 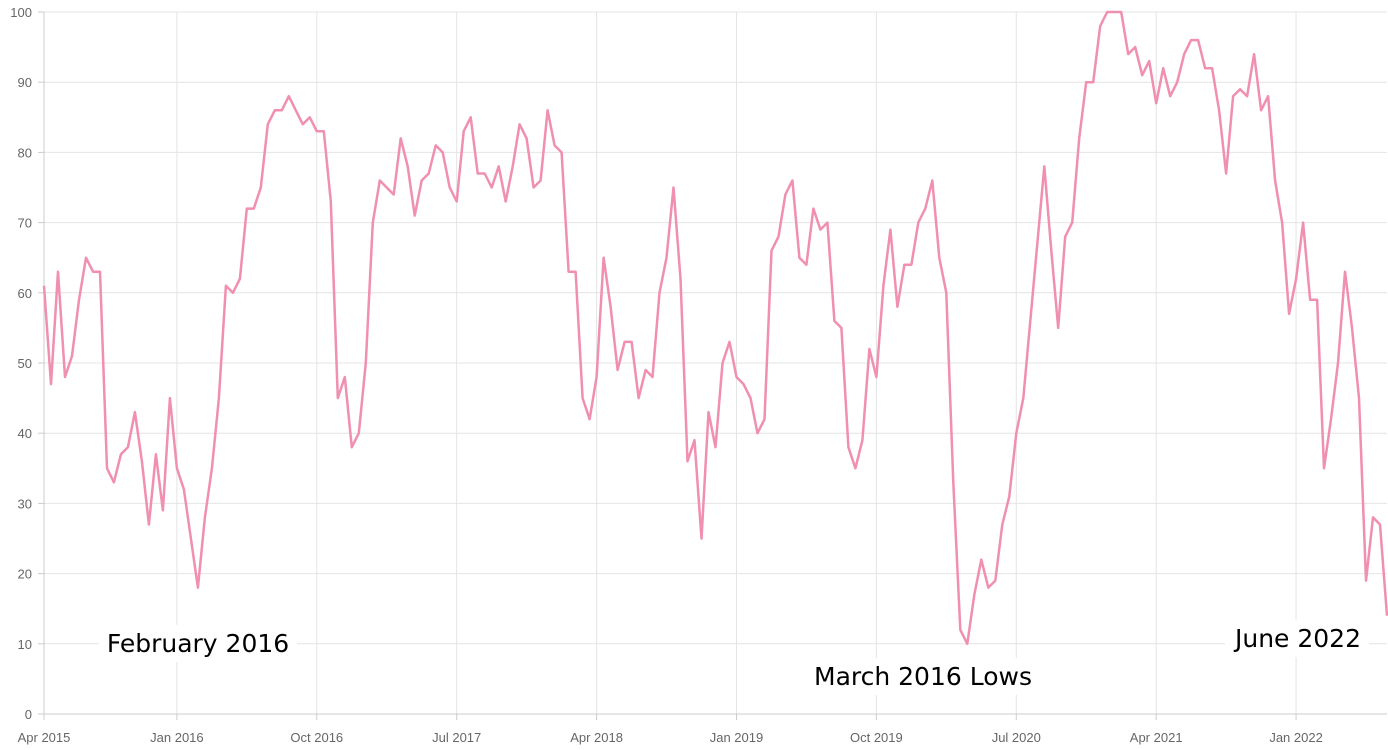 What do you see at coordinates (1296, 737) in the screenshot?
I see `x-tick-label: Jan 2022` at bounding box center [1296, 737].